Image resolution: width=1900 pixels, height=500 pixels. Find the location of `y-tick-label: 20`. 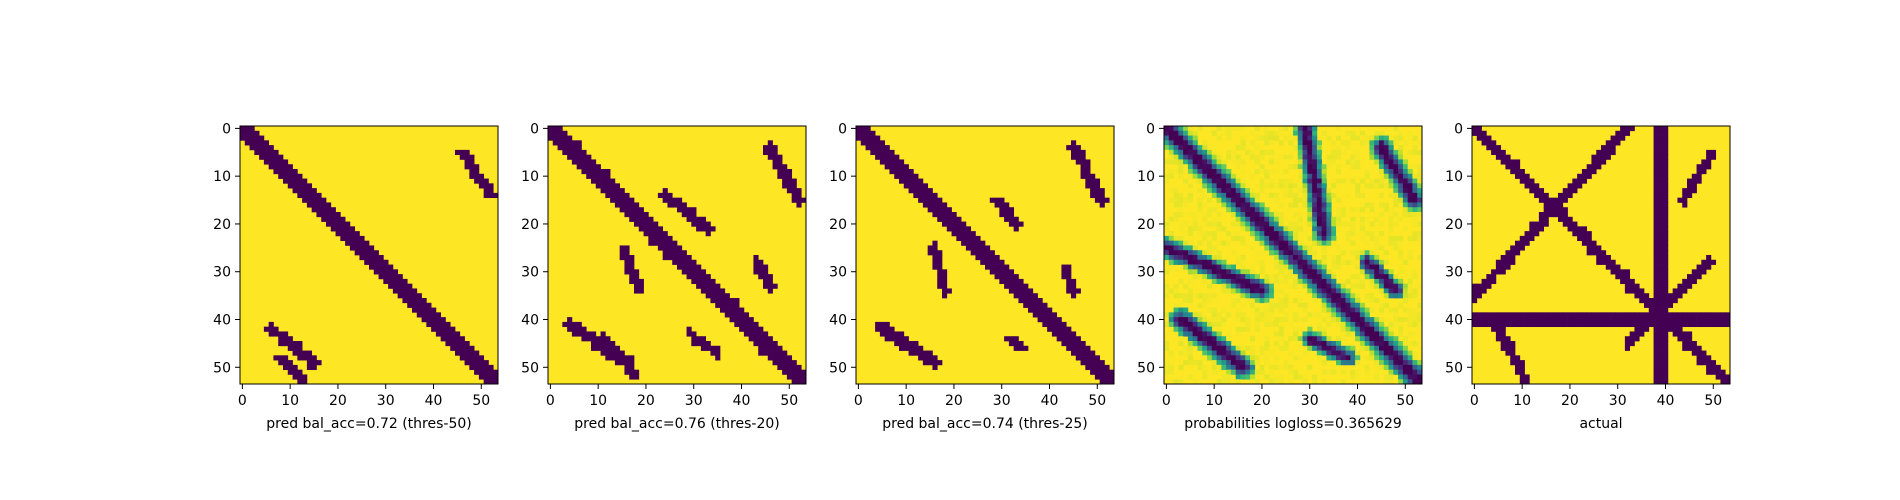

y-tick-label: 20 is located at coordinates (1454, 225).